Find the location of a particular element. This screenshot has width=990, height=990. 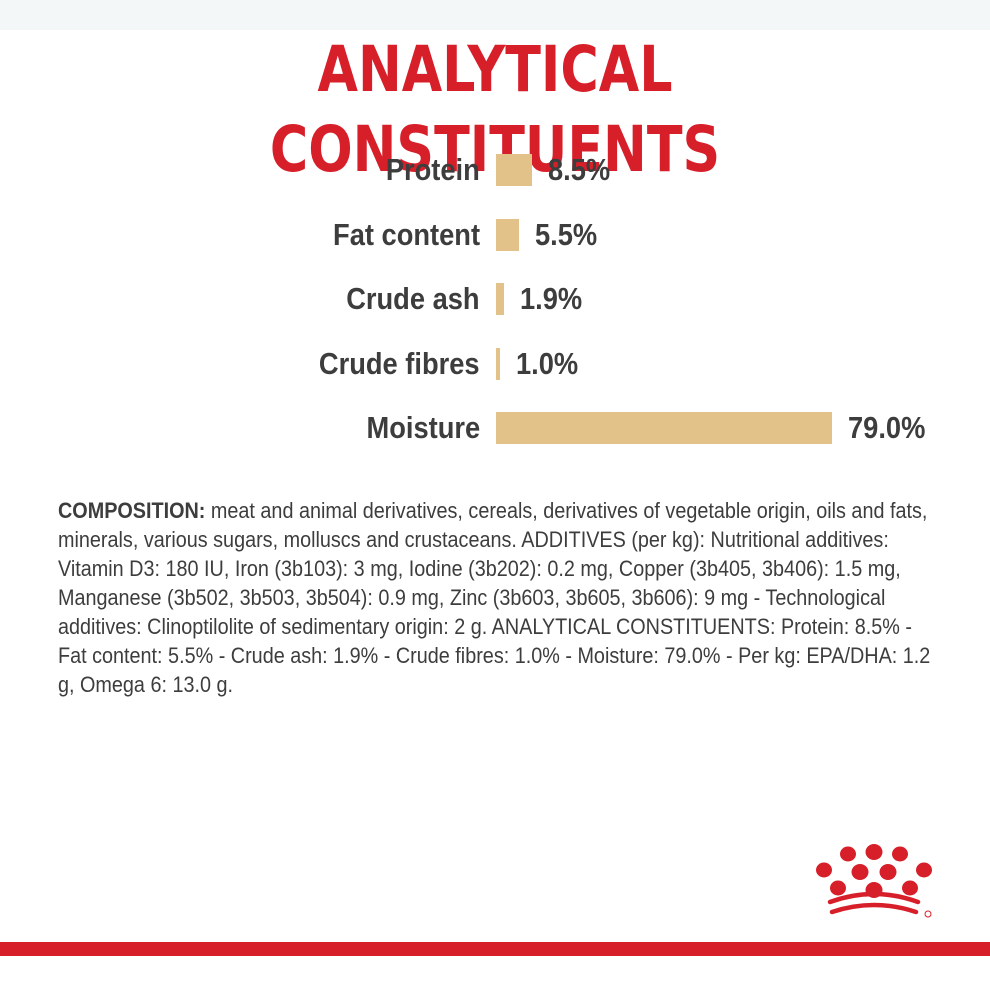

value-label: 79.0% is located at coordinates (887, 427).